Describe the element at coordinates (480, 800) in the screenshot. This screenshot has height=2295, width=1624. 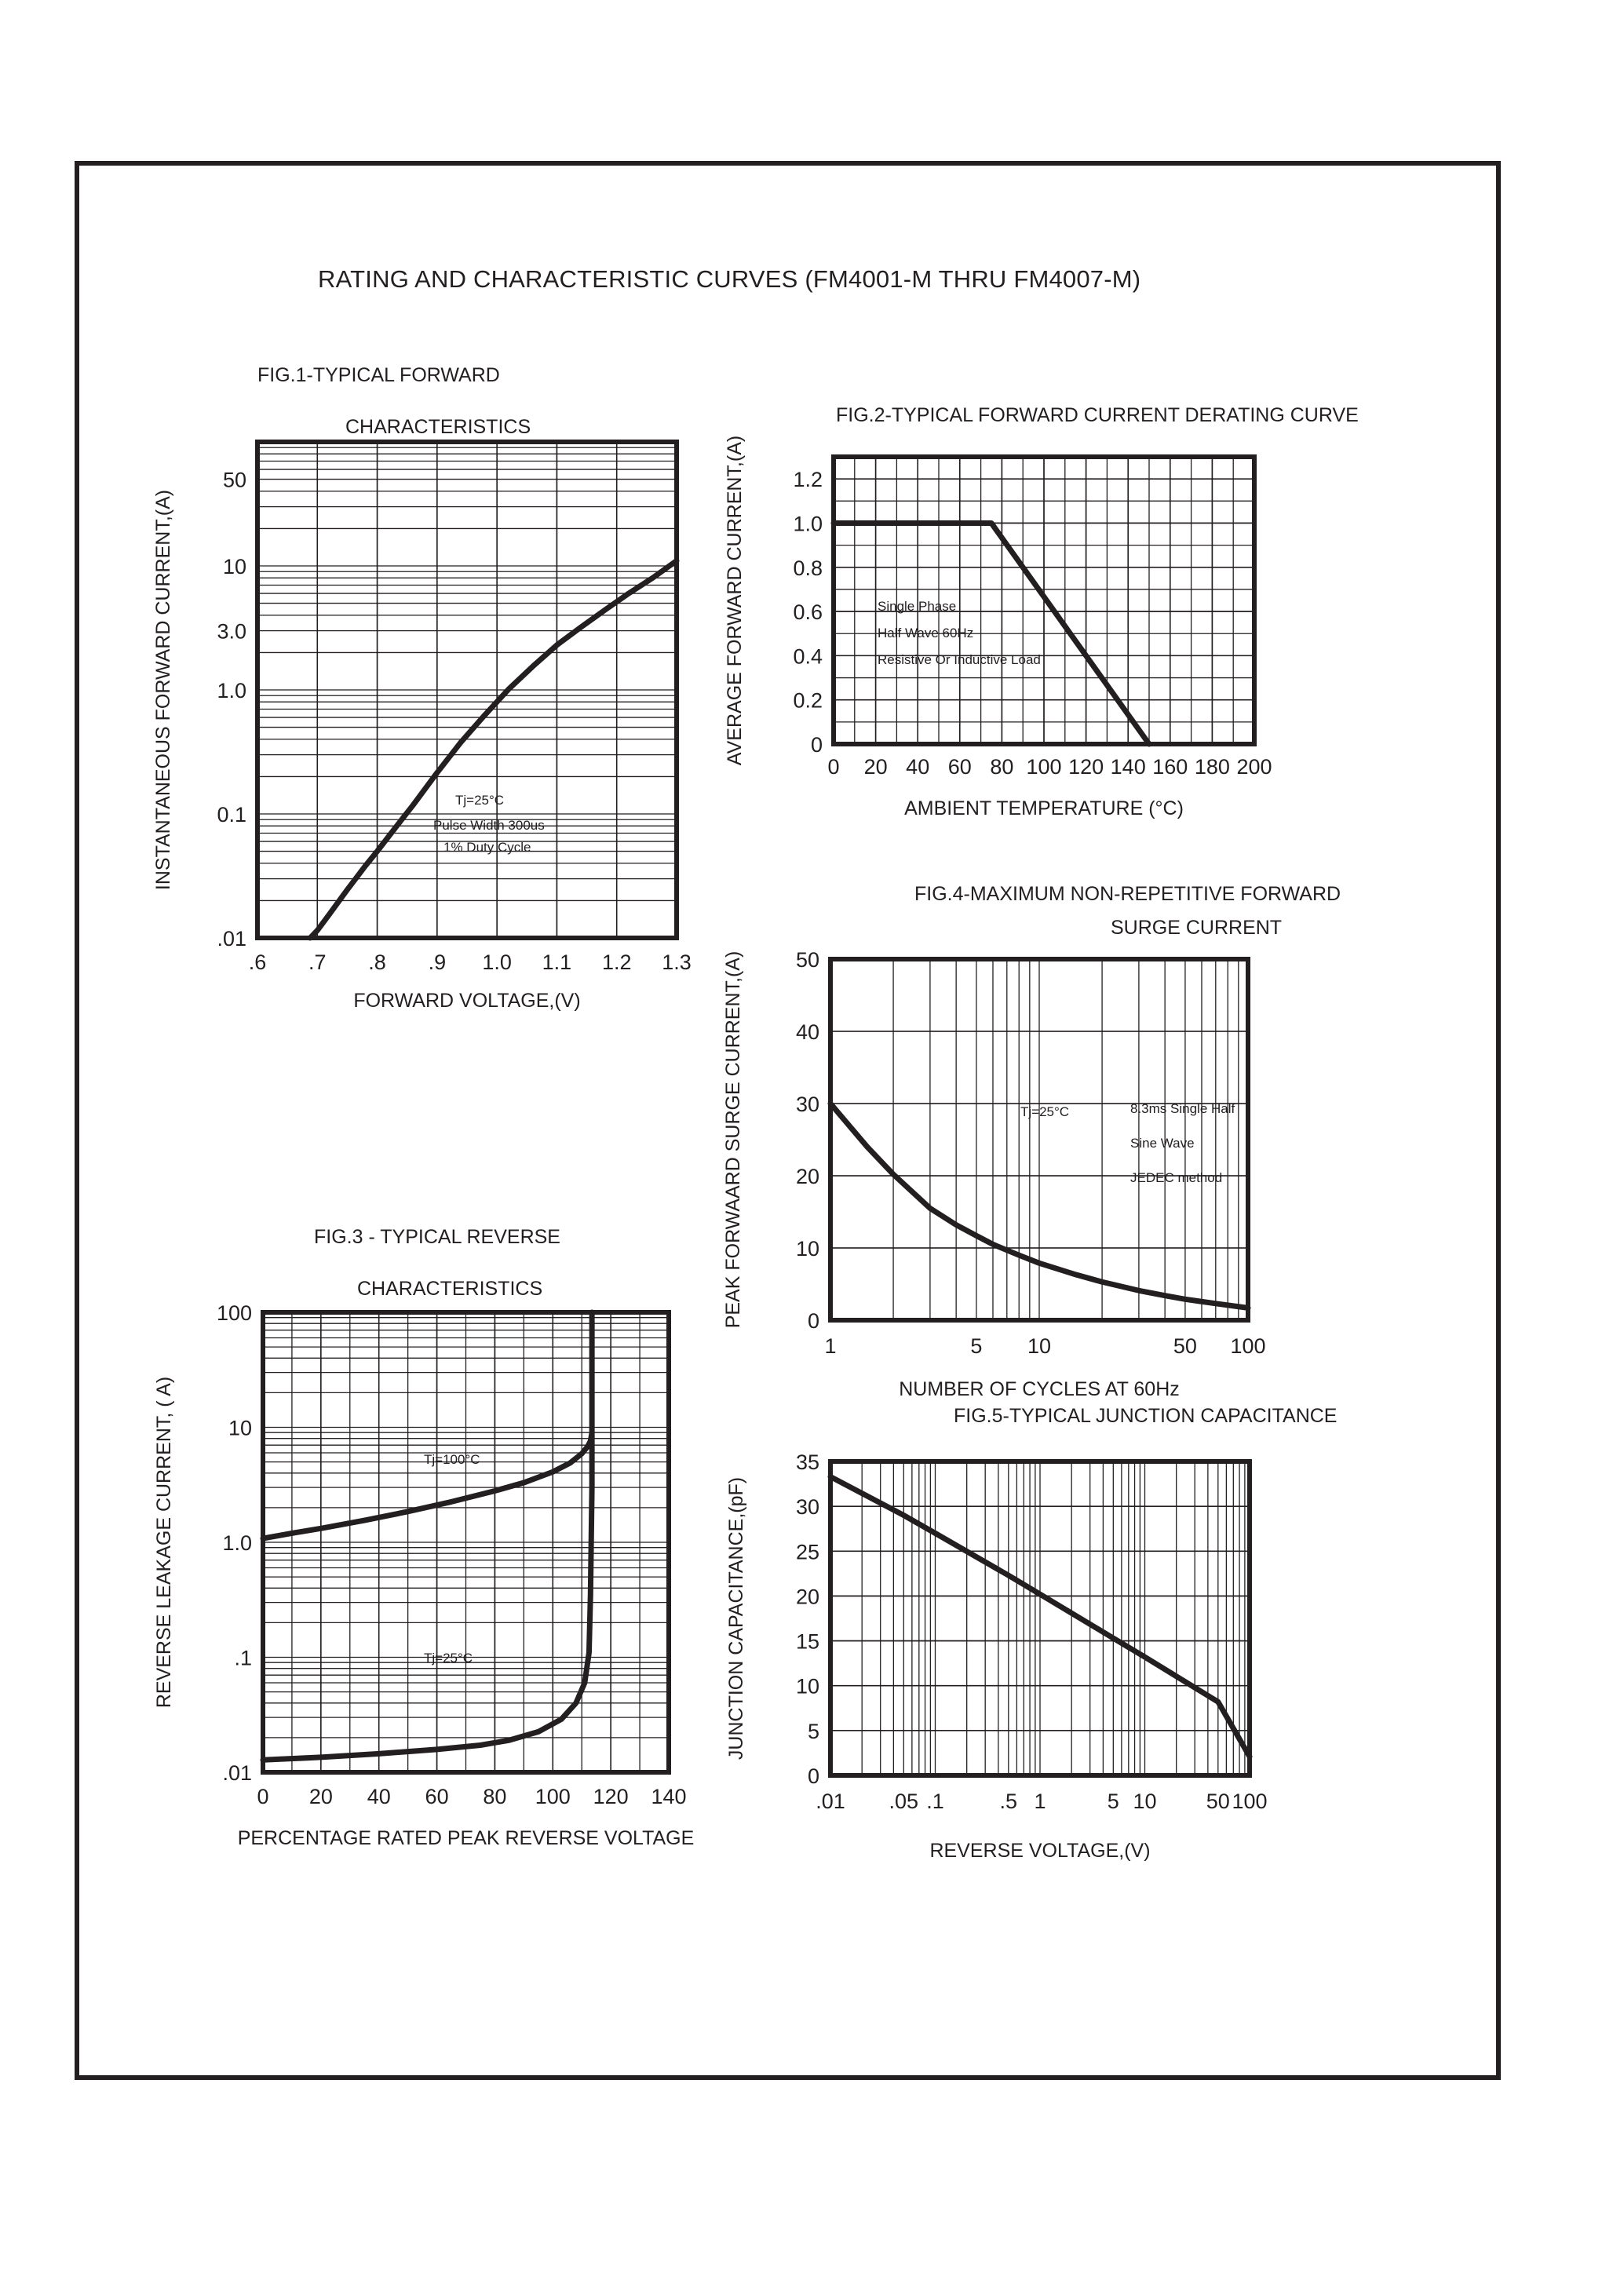
I see `fig1-annotation-0: Tj=25°C` at that location.